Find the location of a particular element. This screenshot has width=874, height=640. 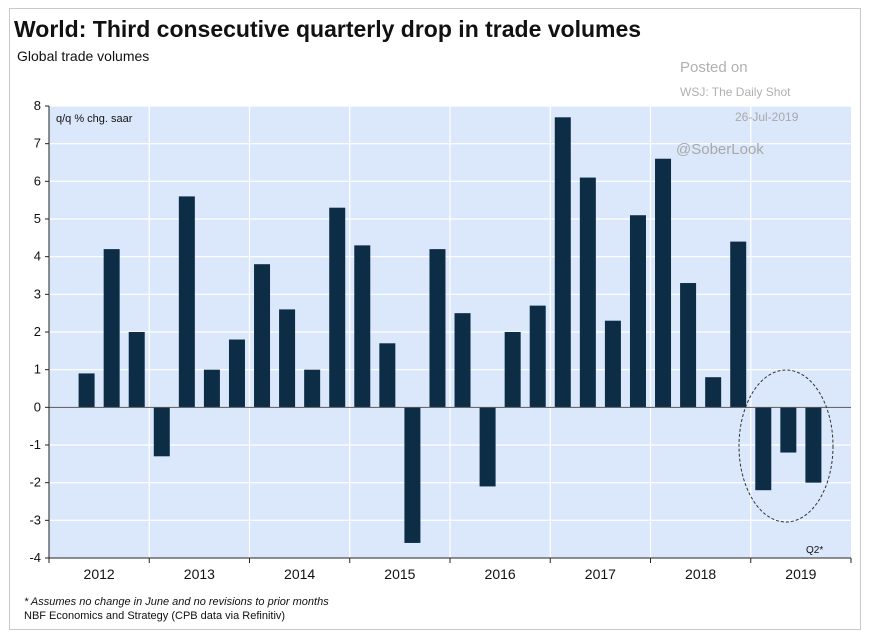

y-tick-label: 2 is located at coordinates (37, 331).